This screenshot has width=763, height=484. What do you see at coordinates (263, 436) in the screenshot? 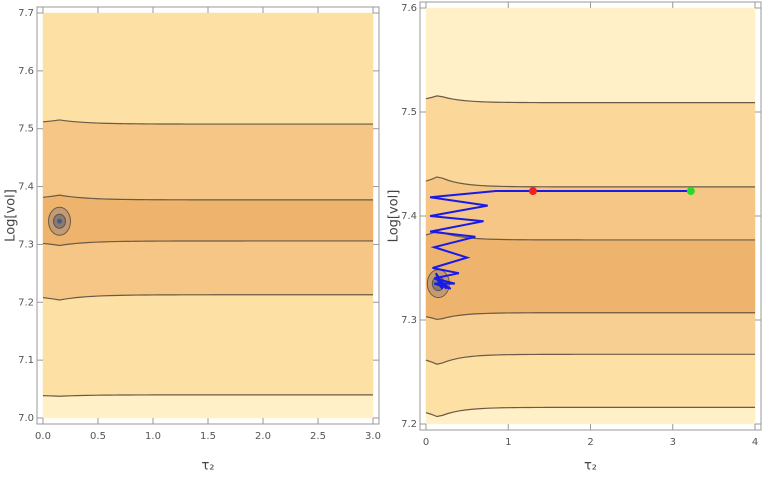
I see `x-tick-label: 2.0` at bounding box center [263, 436].